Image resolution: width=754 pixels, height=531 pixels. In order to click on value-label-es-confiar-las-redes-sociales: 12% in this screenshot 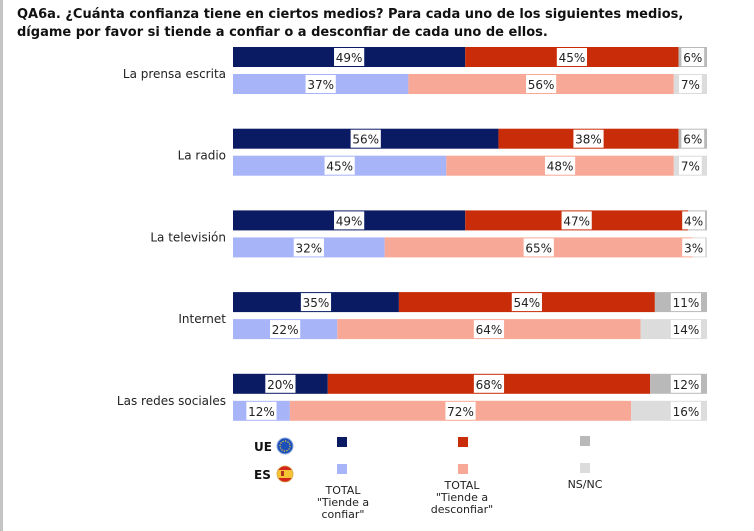, I will do `click(261, 412)`.